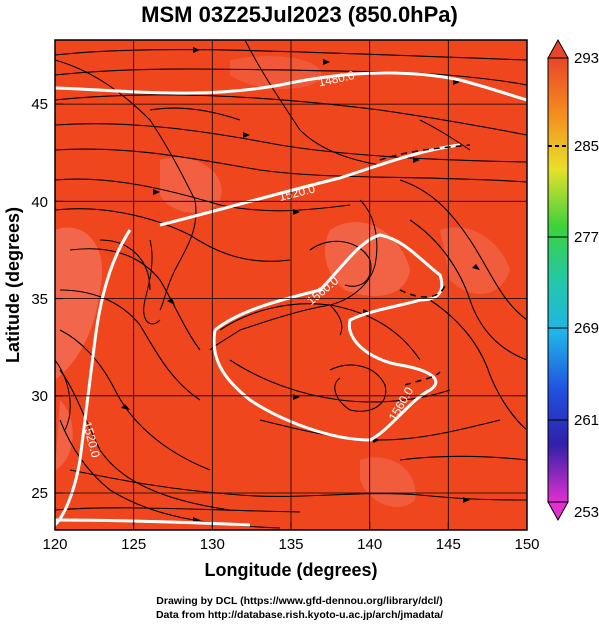 The height and width of the screenshot is (625, 599). What do you see at coordinates (369, 544) in the screenshot?
I see `x-tick-label: 140` at bounding box center [369, 544].